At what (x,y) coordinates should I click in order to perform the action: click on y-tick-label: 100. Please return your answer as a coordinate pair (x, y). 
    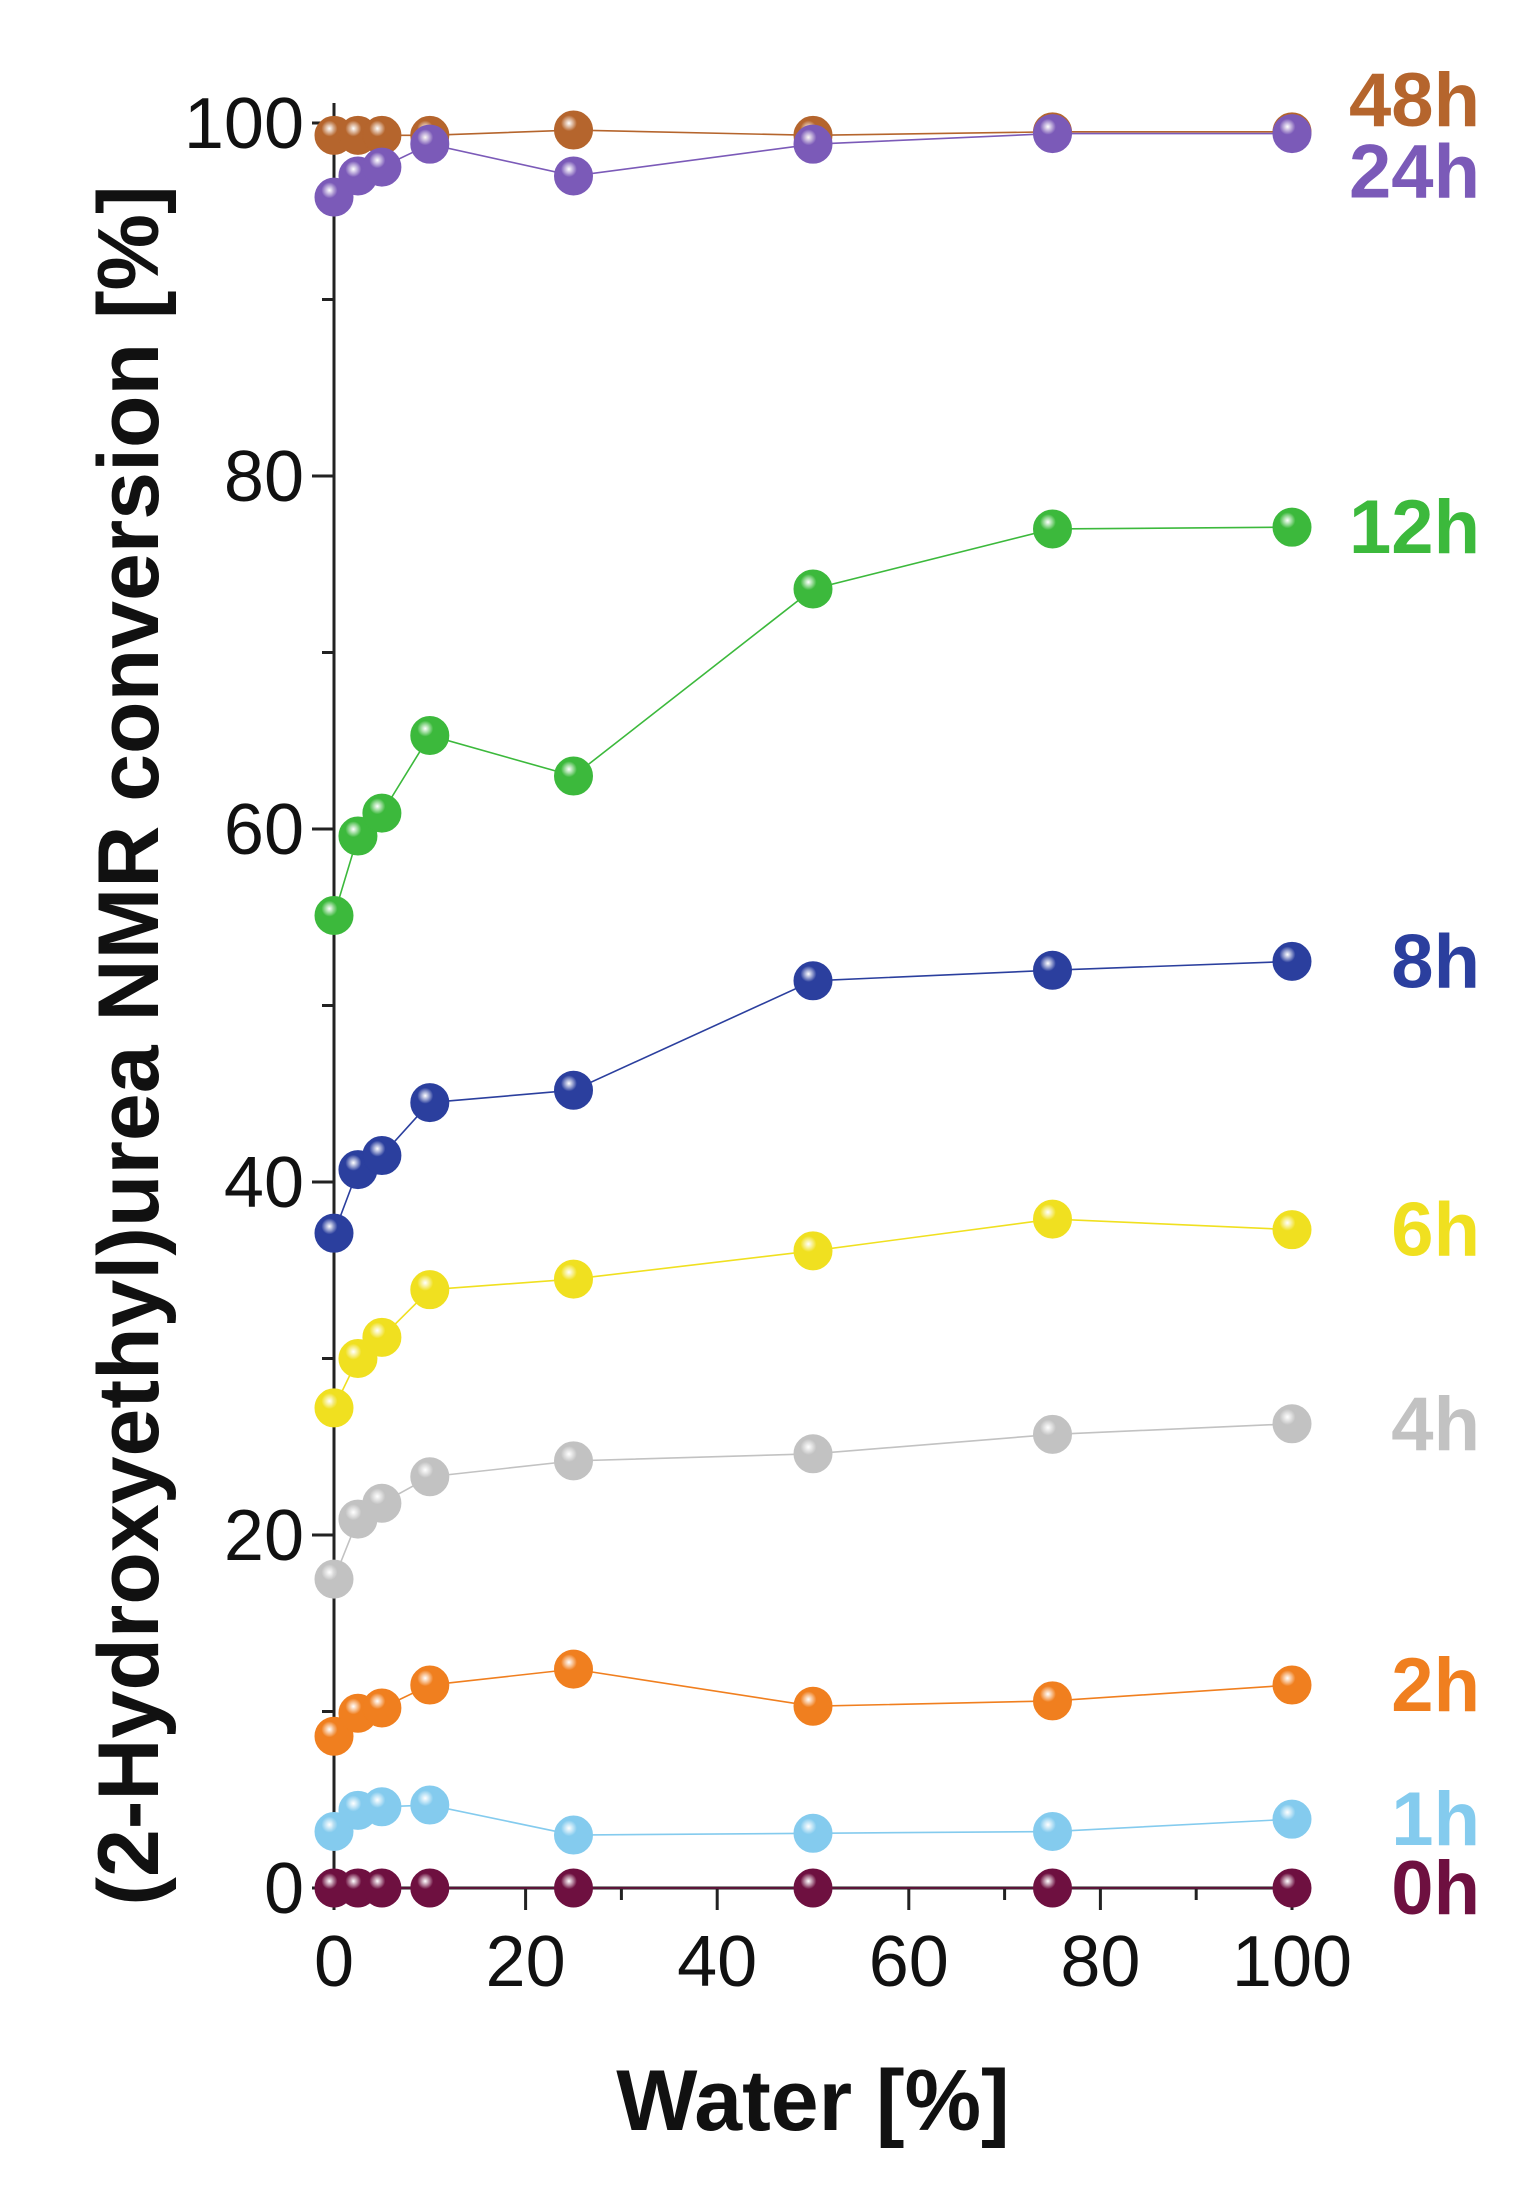
    Looking at the image, I should click on (244, 124).